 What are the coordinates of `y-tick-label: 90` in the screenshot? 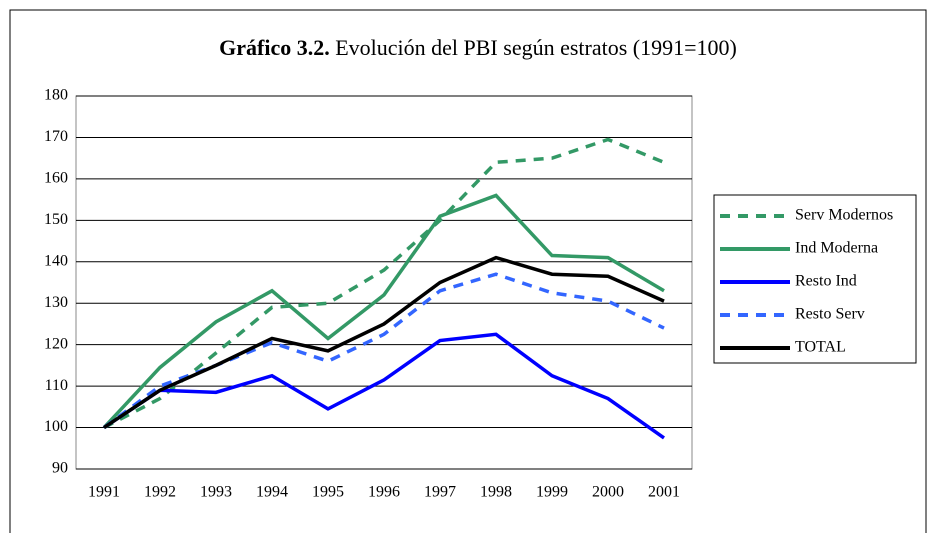 It's located at (60, 468).